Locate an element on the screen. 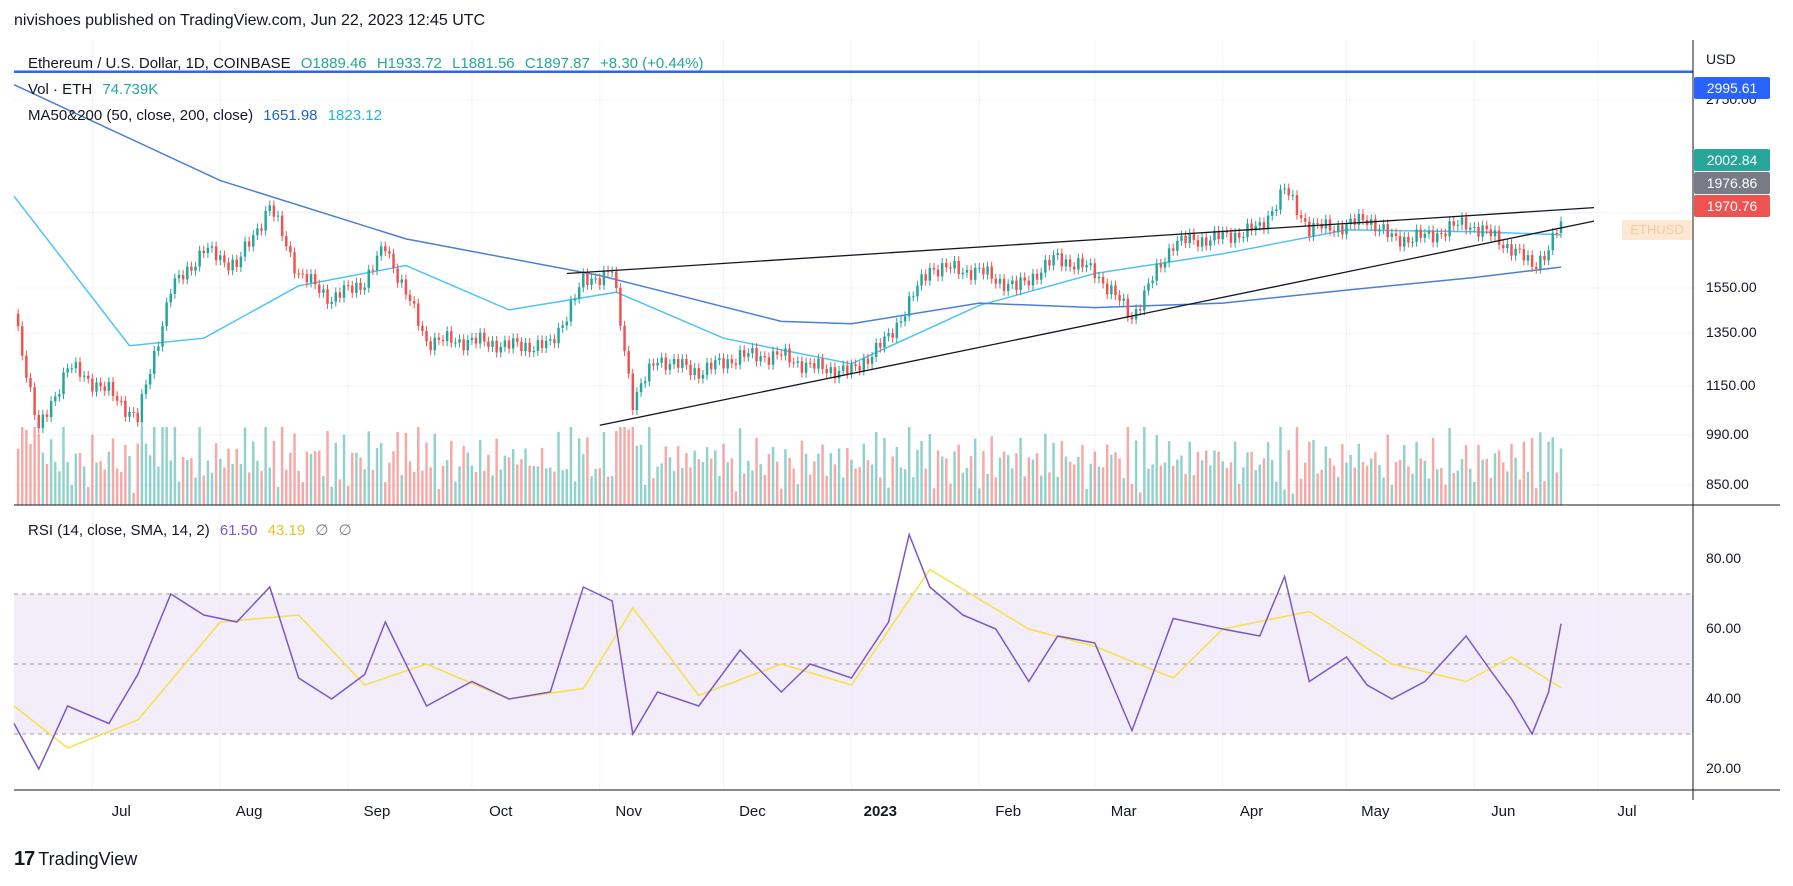  price-tick-label: 990.00 is located at coordinates (1727, 434).